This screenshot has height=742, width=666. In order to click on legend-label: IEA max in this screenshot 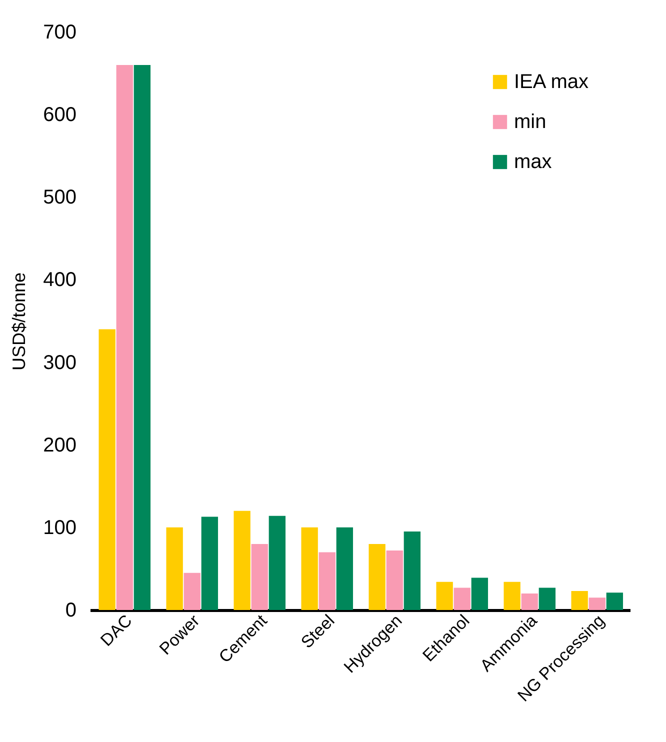, I will do `click(551, 82)`.